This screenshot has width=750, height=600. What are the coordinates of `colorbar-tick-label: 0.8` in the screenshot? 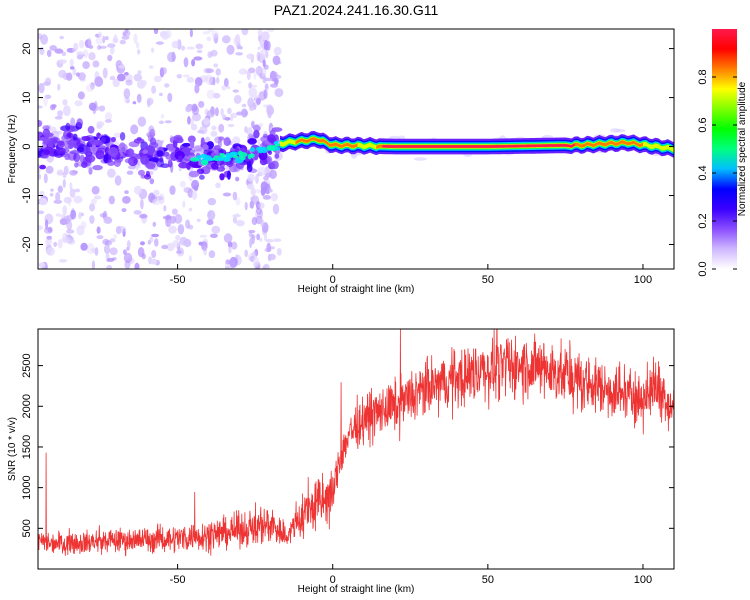 It's located at (703, 76).